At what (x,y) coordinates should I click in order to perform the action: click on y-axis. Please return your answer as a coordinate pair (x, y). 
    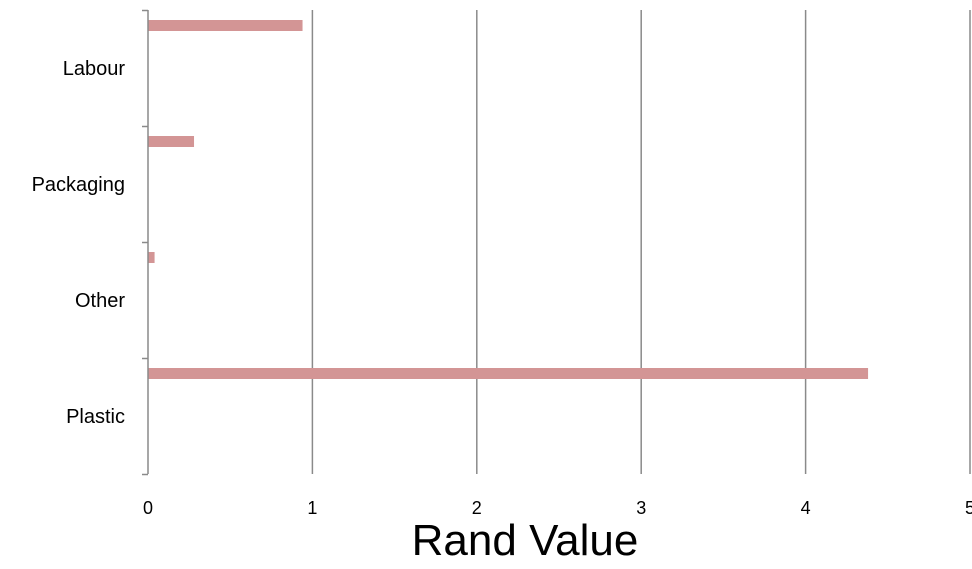
    Looking at the image, I should click on (145, 242).